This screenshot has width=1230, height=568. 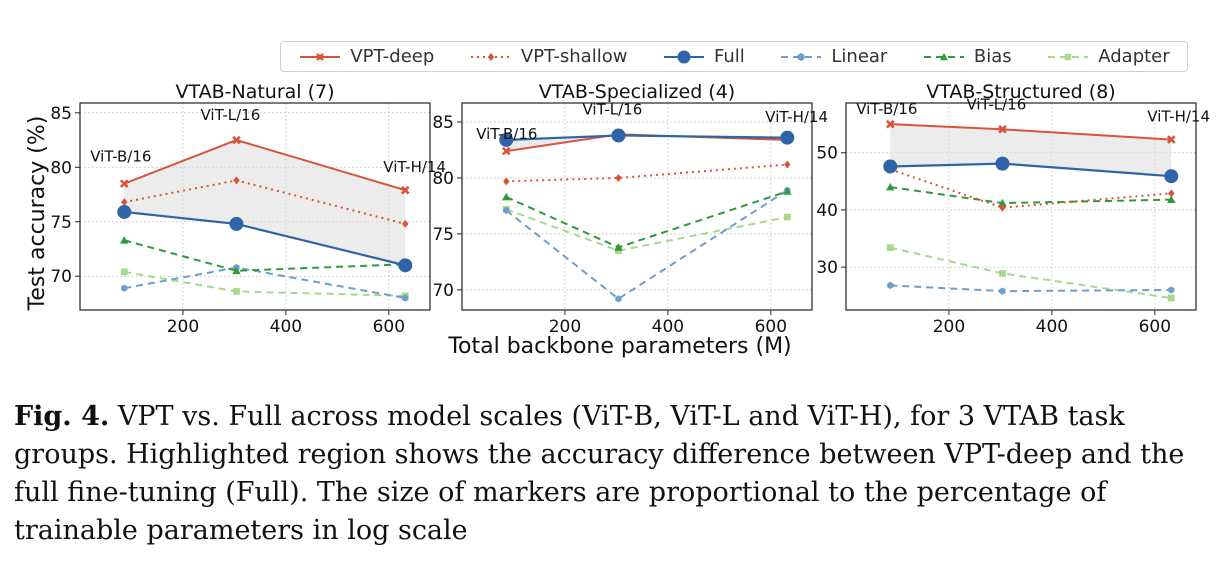 What do you see at coordinates (1020, 92) in the screenshot?
I see `panel-title: VTAB-Structured (8)` at bounding box center [1020, 92].